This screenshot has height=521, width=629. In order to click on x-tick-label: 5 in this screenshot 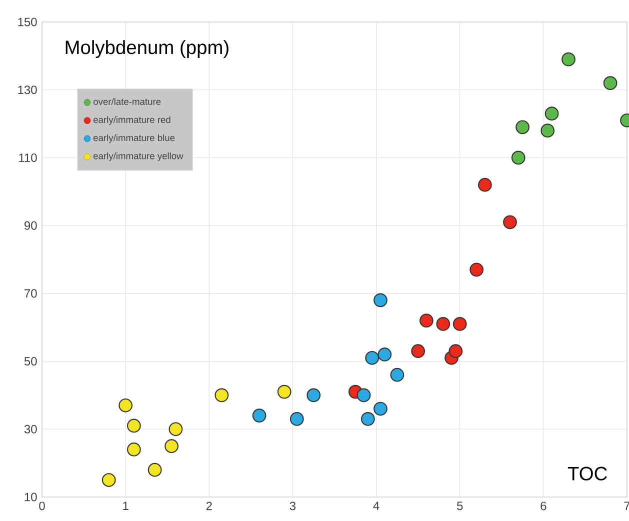, I will do `click(460, 506)`.